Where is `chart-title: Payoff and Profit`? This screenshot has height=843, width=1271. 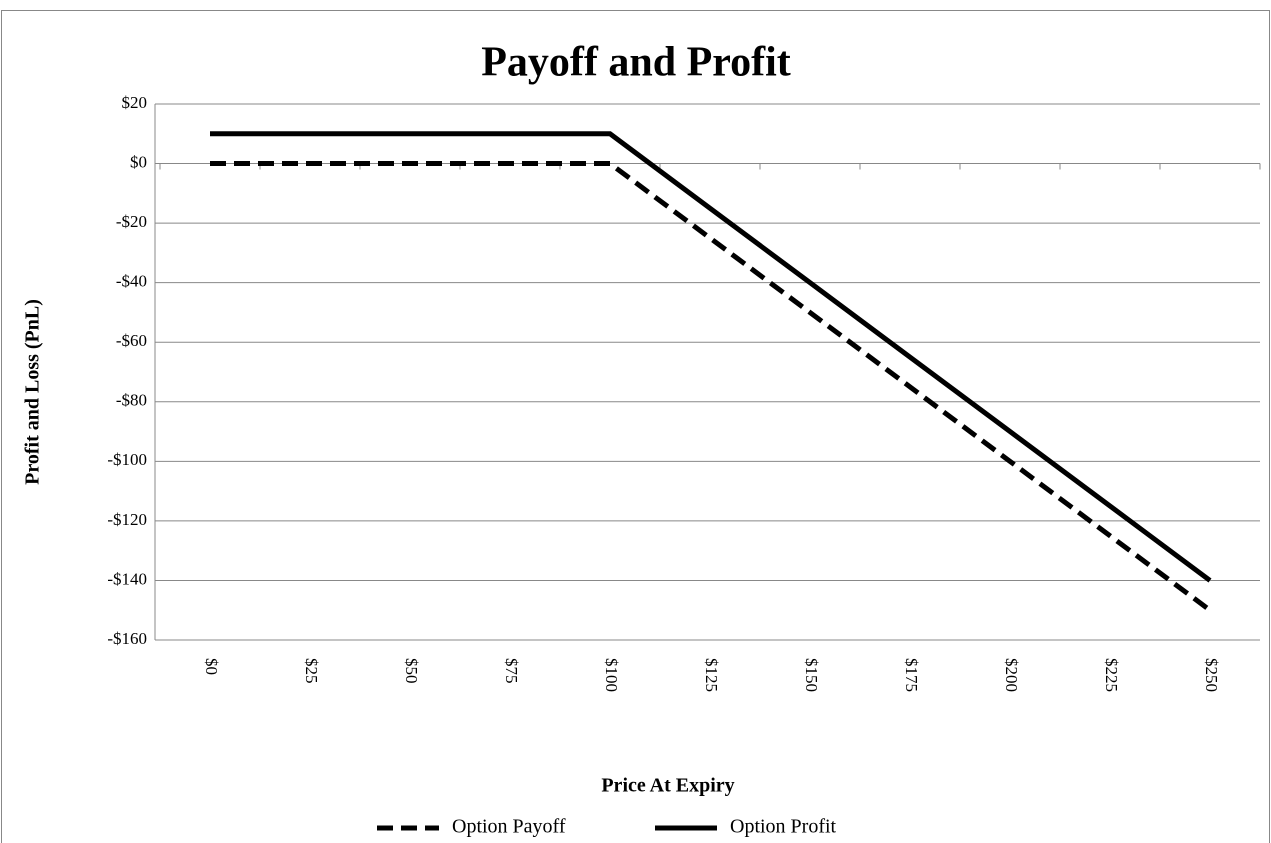
chart-title: Payoff and Profit is located at coordinates (636, 63).